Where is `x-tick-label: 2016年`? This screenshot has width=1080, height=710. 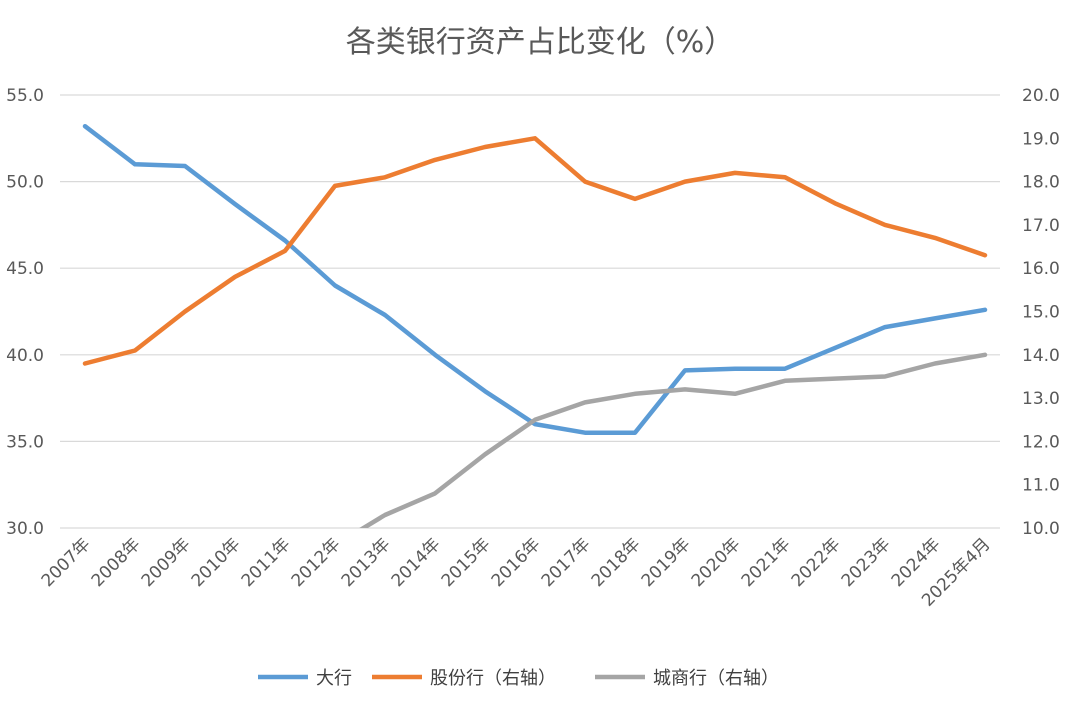 x-tick-label: 2016年 is located at coordinates (516, 562).